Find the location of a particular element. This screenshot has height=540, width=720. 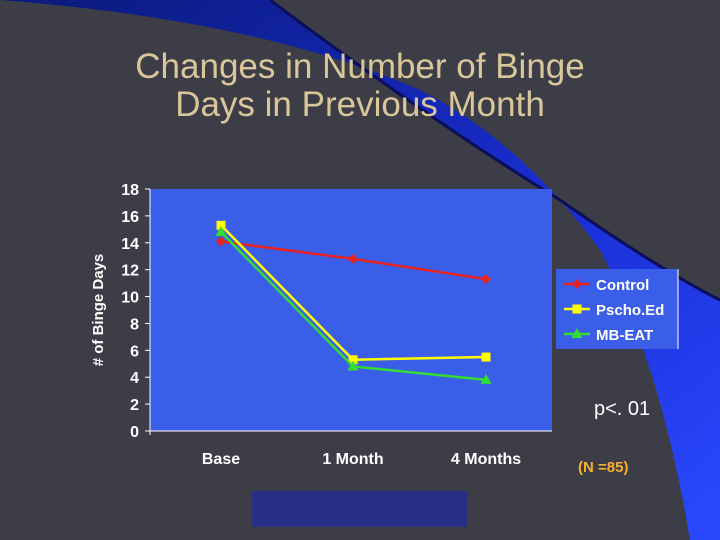

title-line-2: Days in Previous Month is located at coordinates (360, 104).